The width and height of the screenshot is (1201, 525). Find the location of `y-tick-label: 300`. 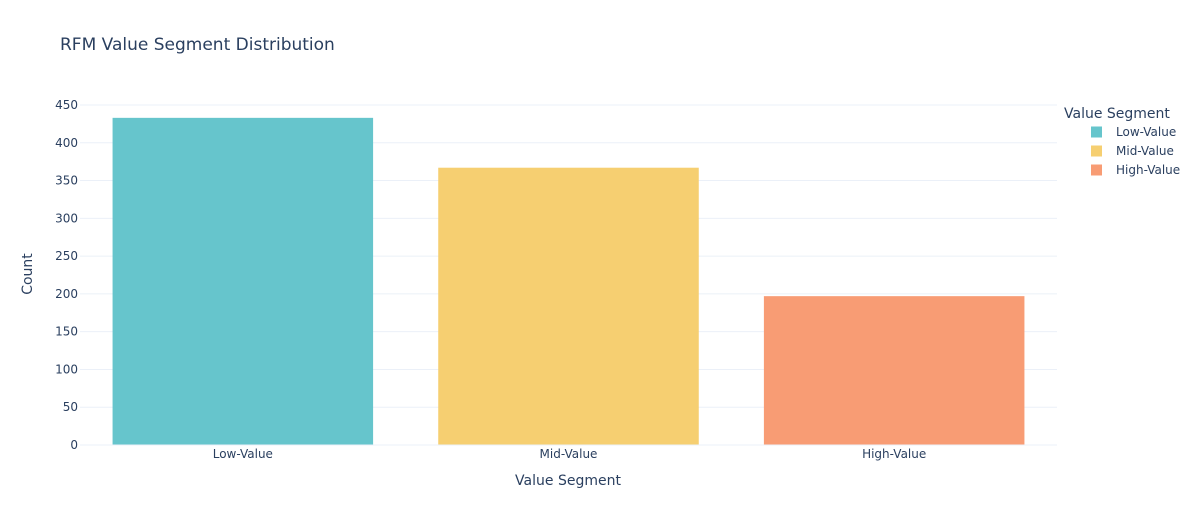

y-tick-label: 300 is located at coordinates (66, 218).